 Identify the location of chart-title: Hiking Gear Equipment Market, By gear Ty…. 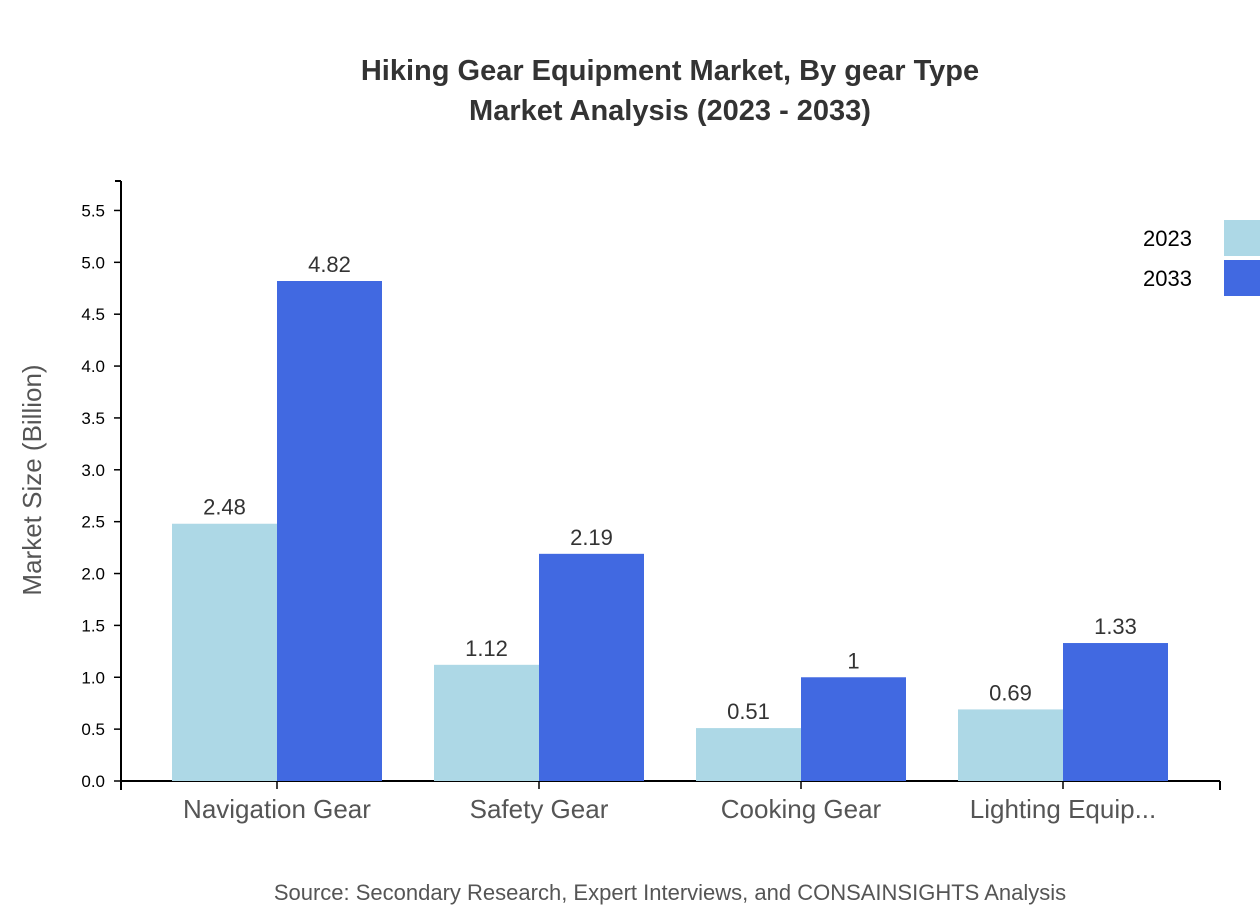
(670, 71).